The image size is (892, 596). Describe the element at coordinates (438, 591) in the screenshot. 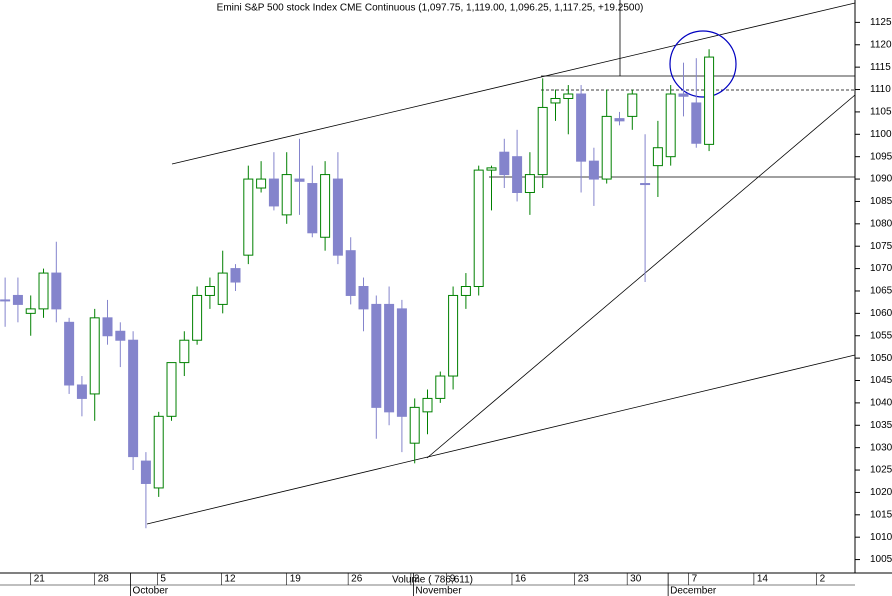

I see `month-label: November` at that location.